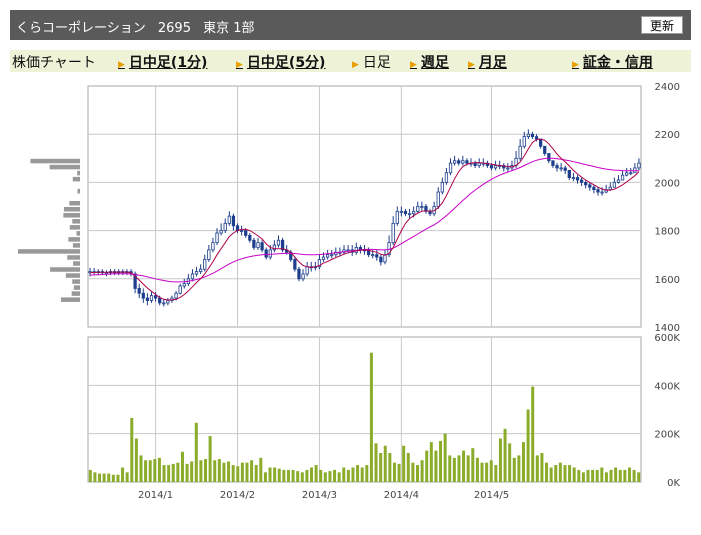  I want to click on nav-item-intraday-5min: ▶ 日中足(5分), so click(280, 62).